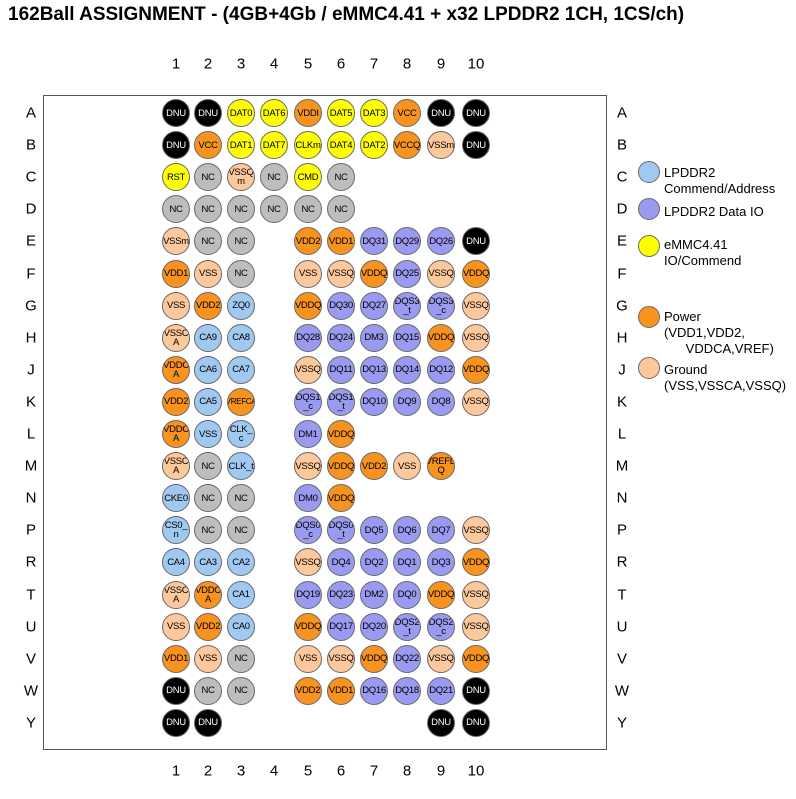  What do you see at coordinates (308, 273) in the screenshot?
I see `ball-F5: VSS` at bounding box center [308, 273].